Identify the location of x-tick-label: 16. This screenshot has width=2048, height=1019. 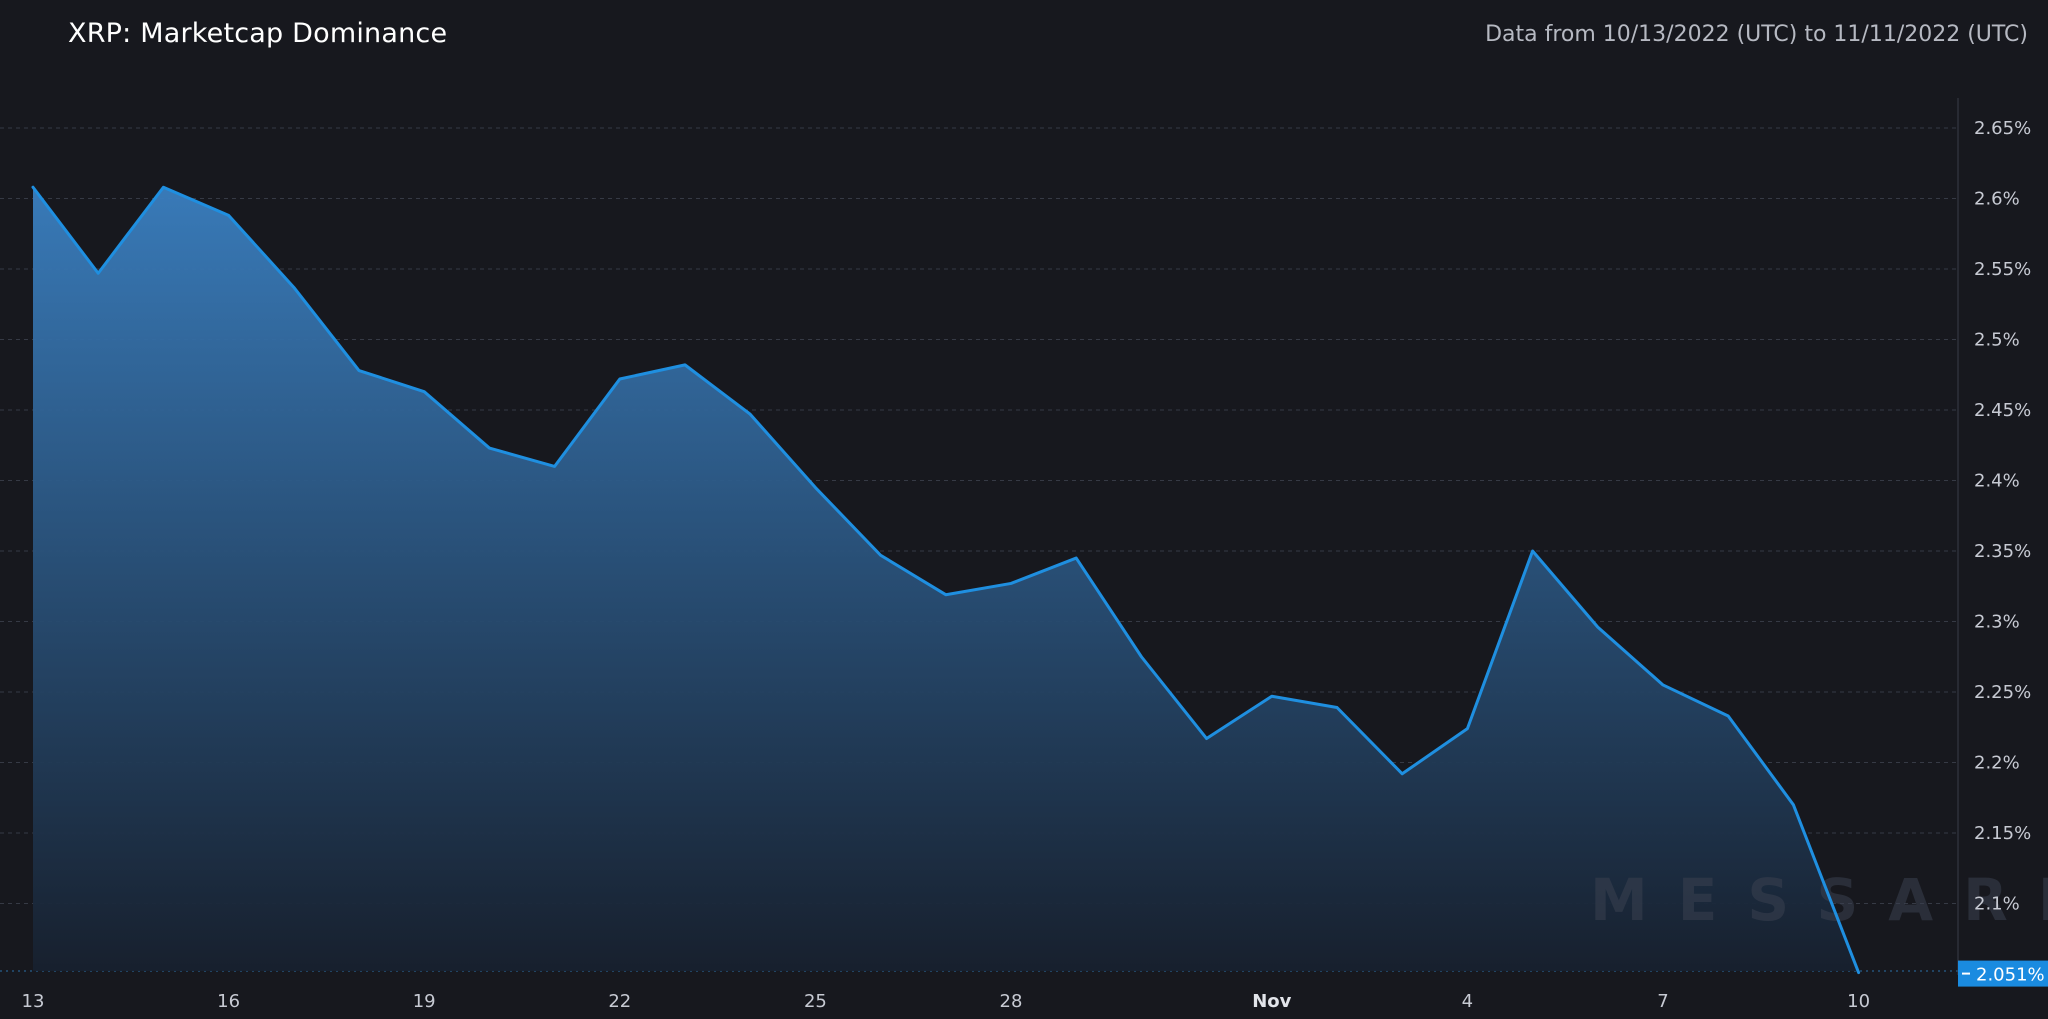
(228, 1001).